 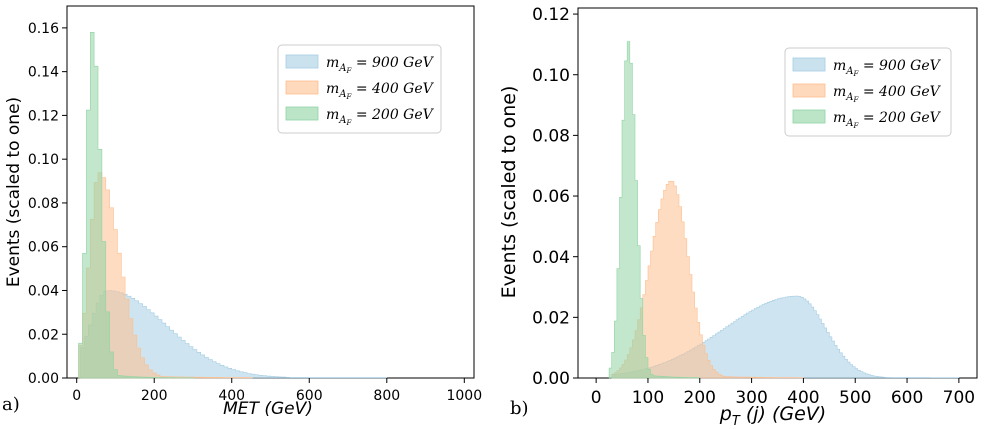 I want to click on x-tick-label: 500, so click(x=855, y=398).